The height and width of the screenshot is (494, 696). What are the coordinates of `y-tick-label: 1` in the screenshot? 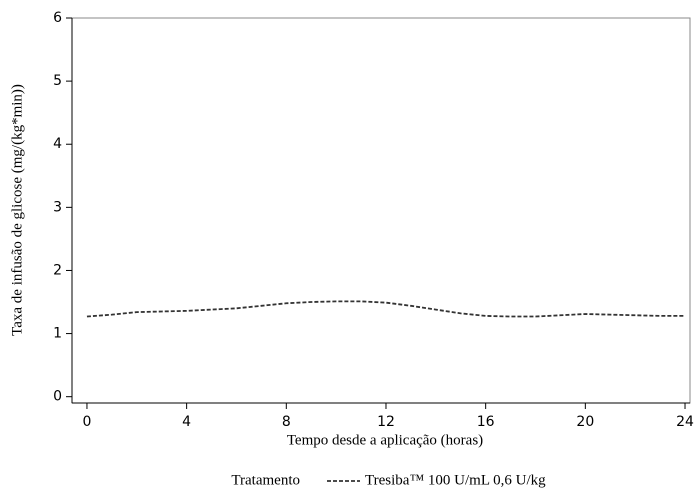 It's located at (57, 334).